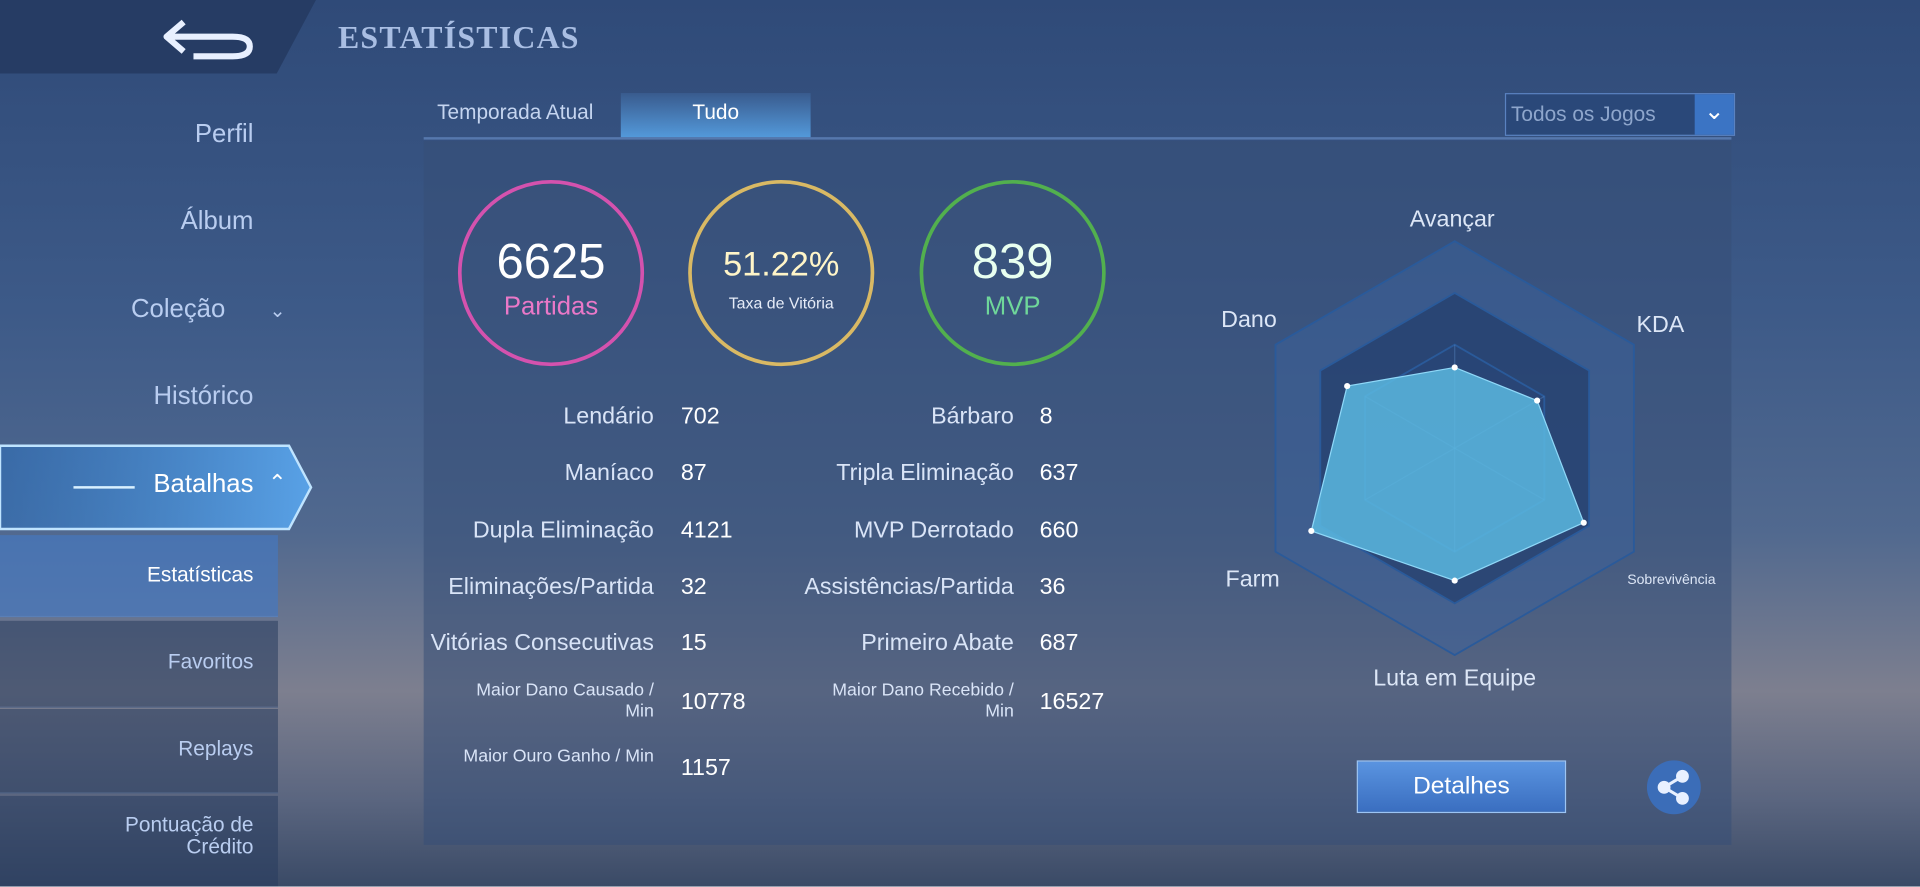  I want to click on back-button, so click(208, 39).